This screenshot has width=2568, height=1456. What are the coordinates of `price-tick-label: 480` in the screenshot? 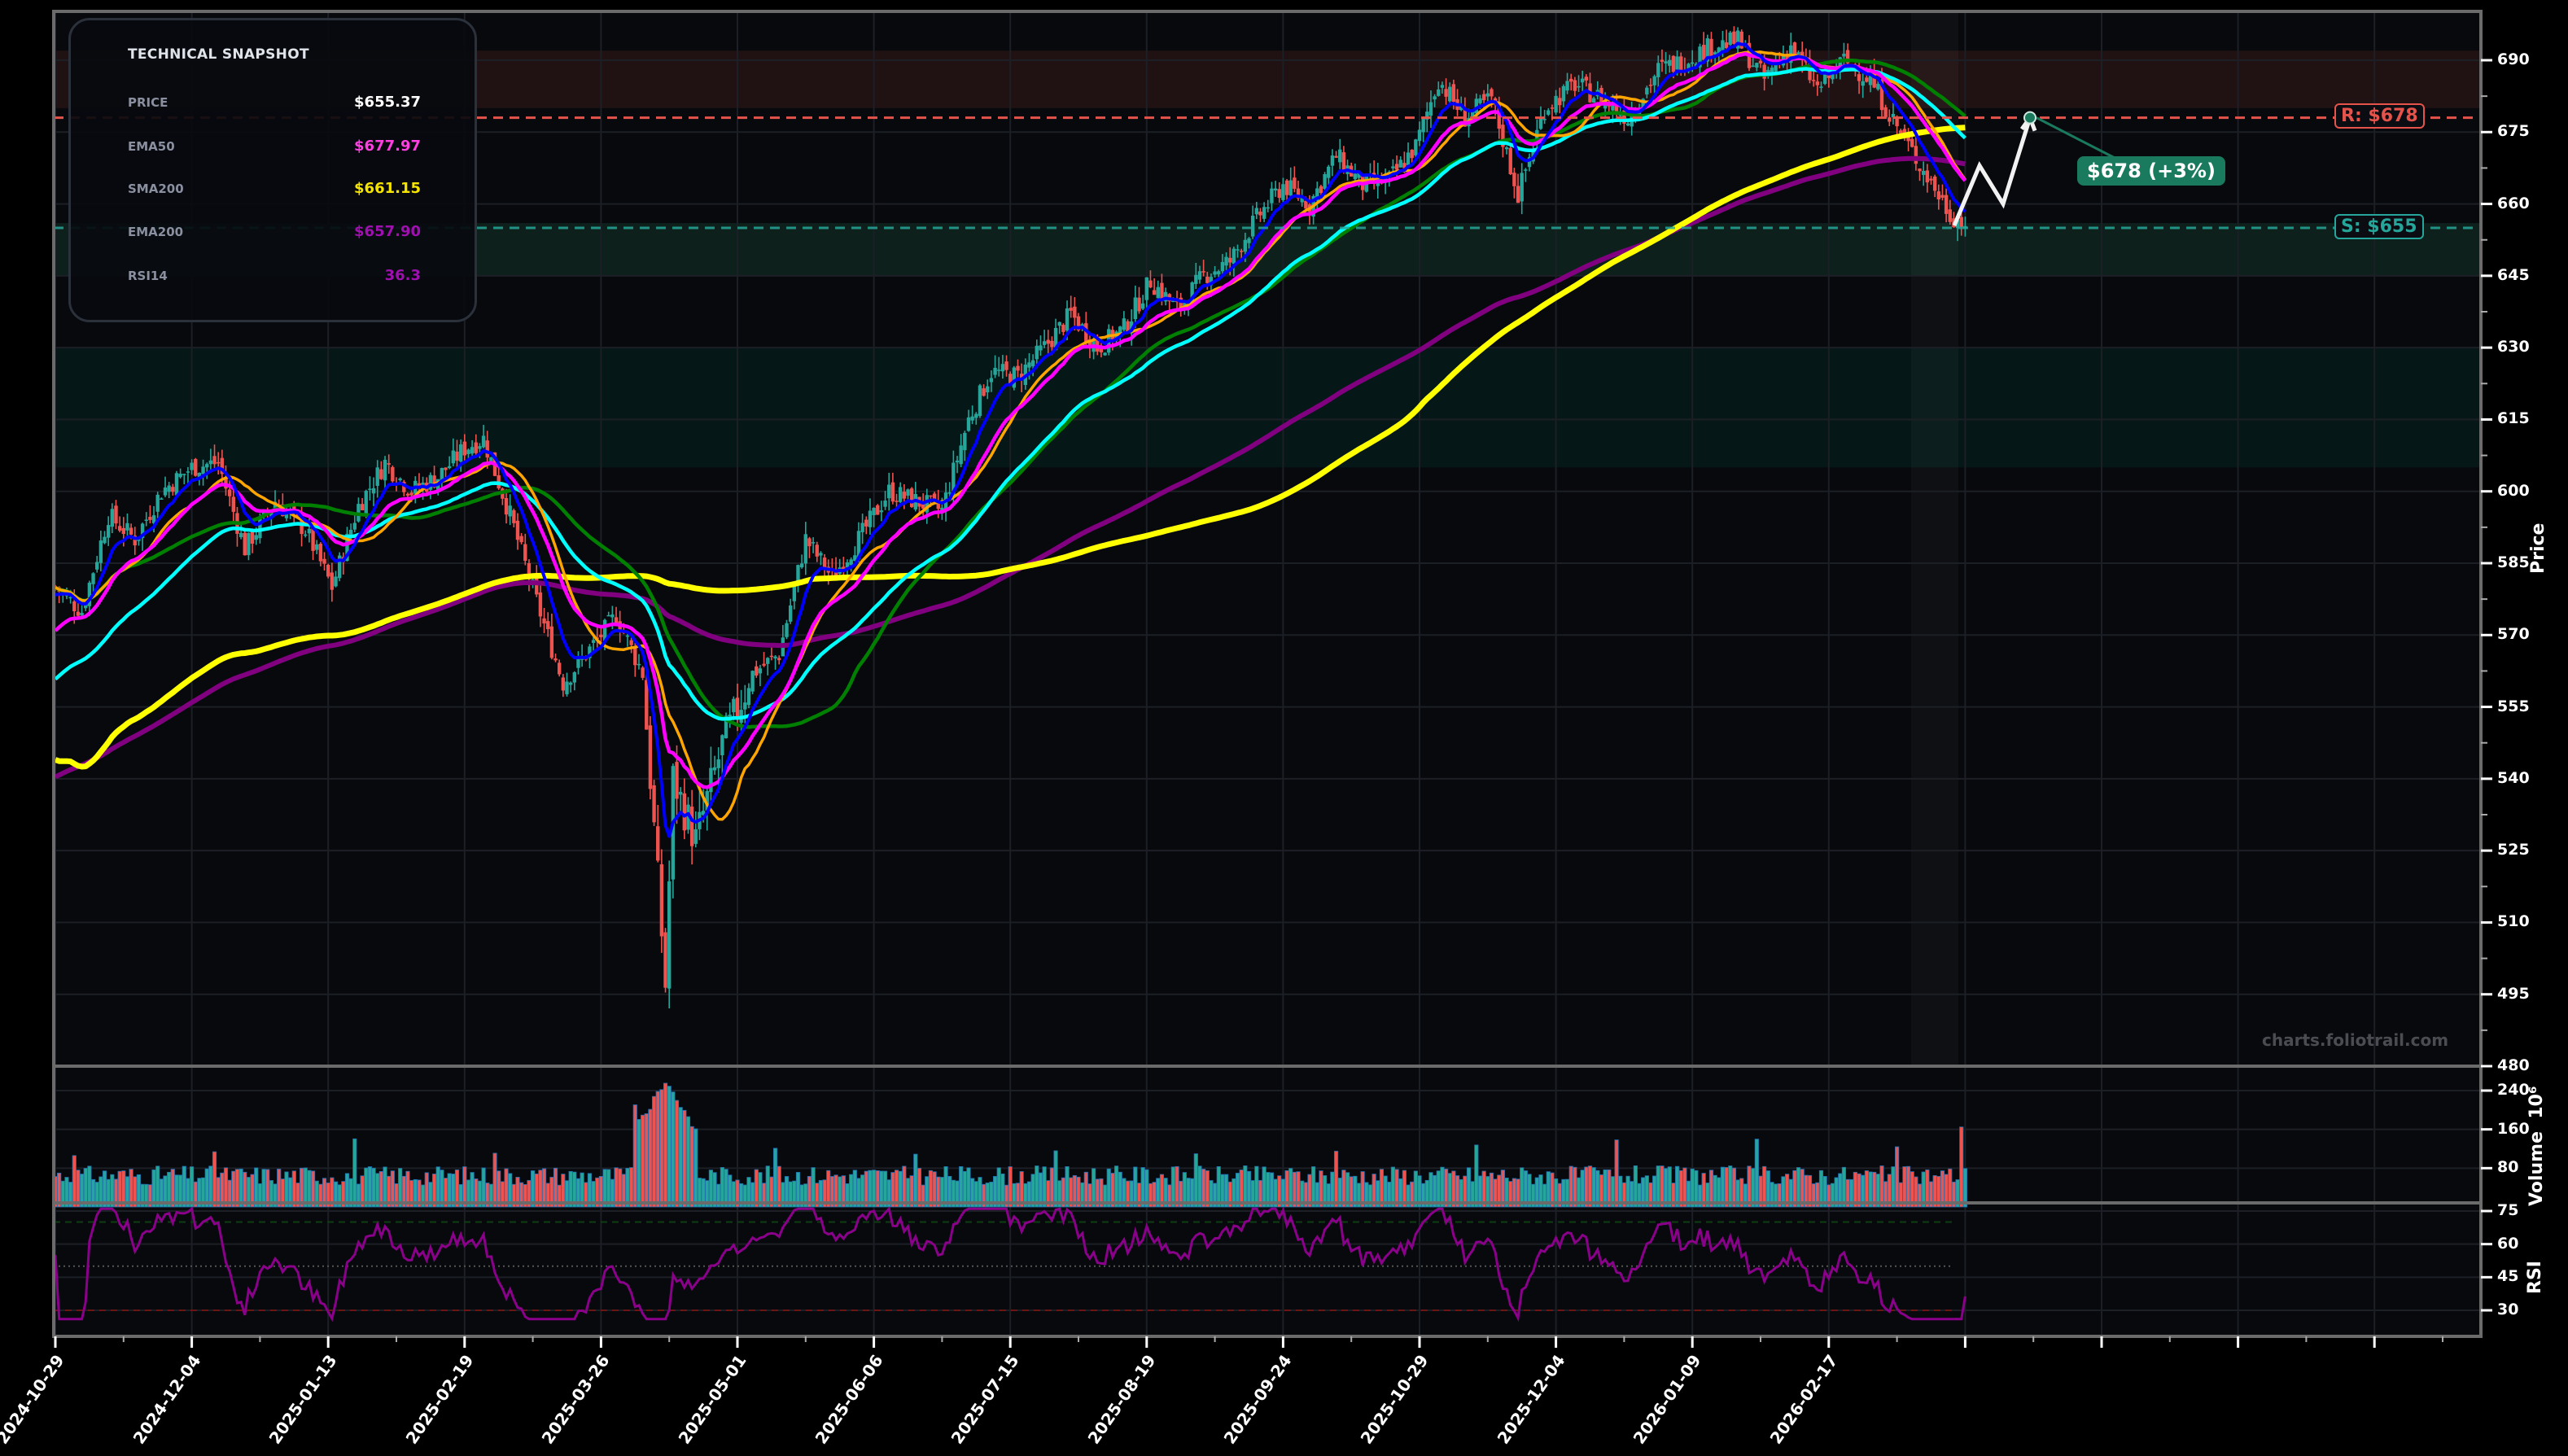 It's located at (2514, 1065).